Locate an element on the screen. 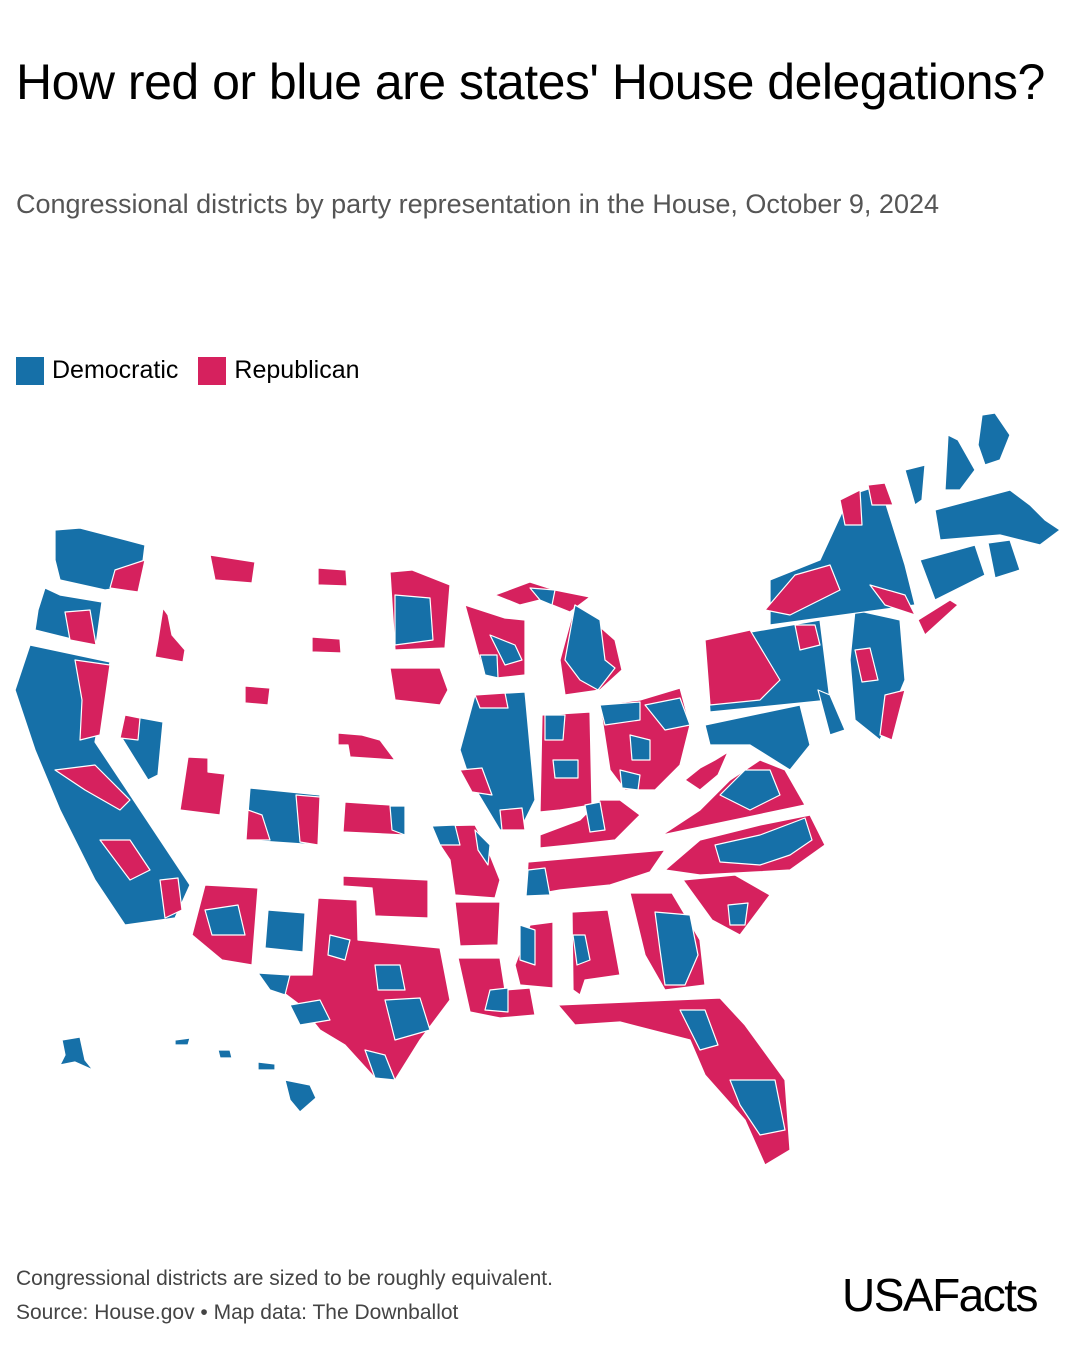 This screenshot has height=1348, width=1080. state-mo is located at coordinates (466, 861).